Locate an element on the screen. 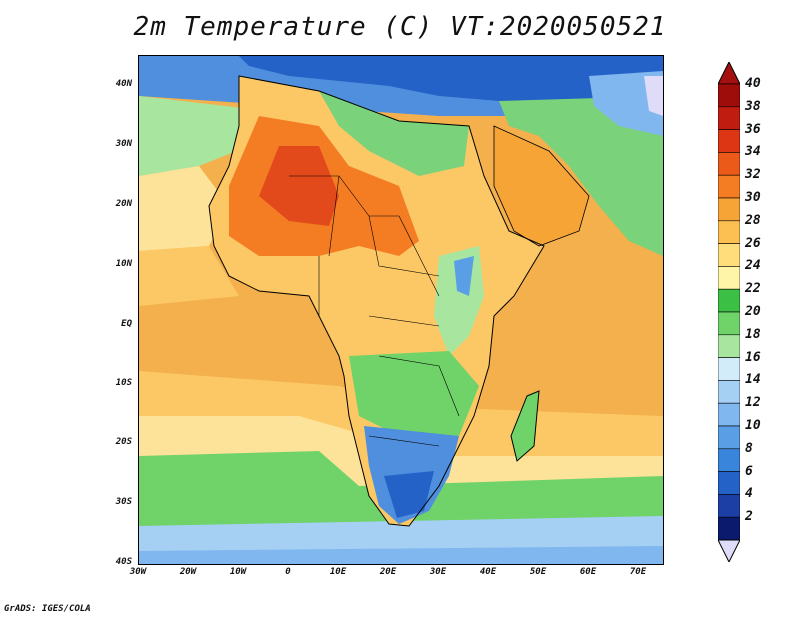 This screenshot has width=800, height=618. colorbar-label: 8 is located at coordinates (749, 448).